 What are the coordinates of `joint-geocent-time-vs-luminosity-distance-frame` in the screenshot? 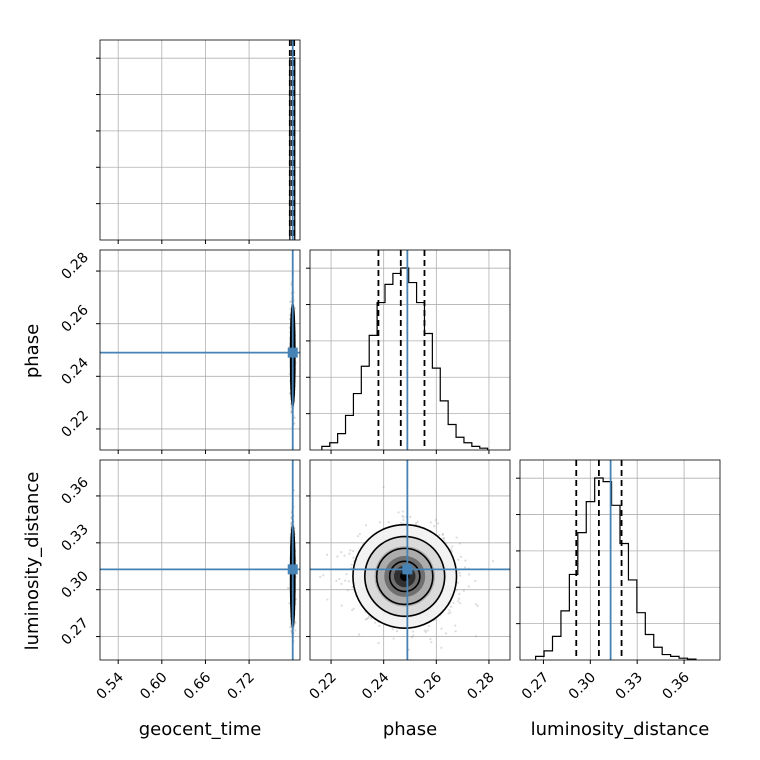 It's located at (200, 560).